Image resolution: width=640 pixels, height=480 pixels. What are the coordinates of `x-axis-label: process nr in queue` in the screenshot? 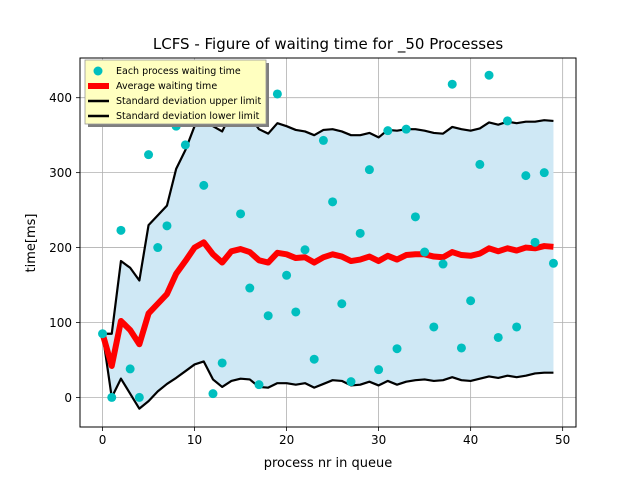 It's located at (328, 463).